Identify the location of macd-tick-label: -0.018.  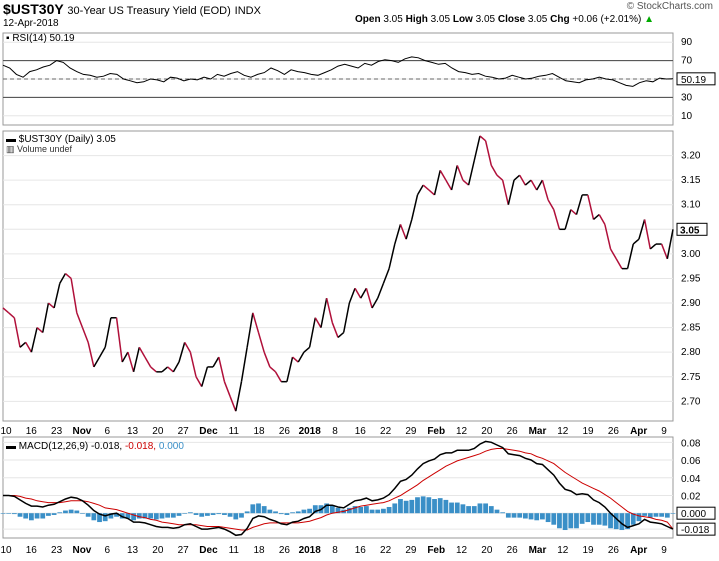
(695, 530).